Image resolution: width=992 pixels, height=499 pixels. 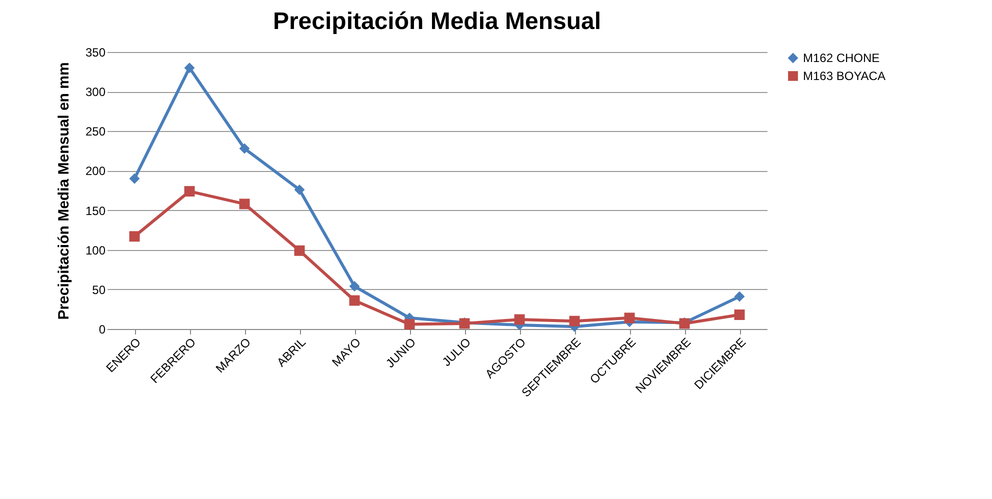 I want to click on y-tick-label: 0, so click(x=102, y=329).